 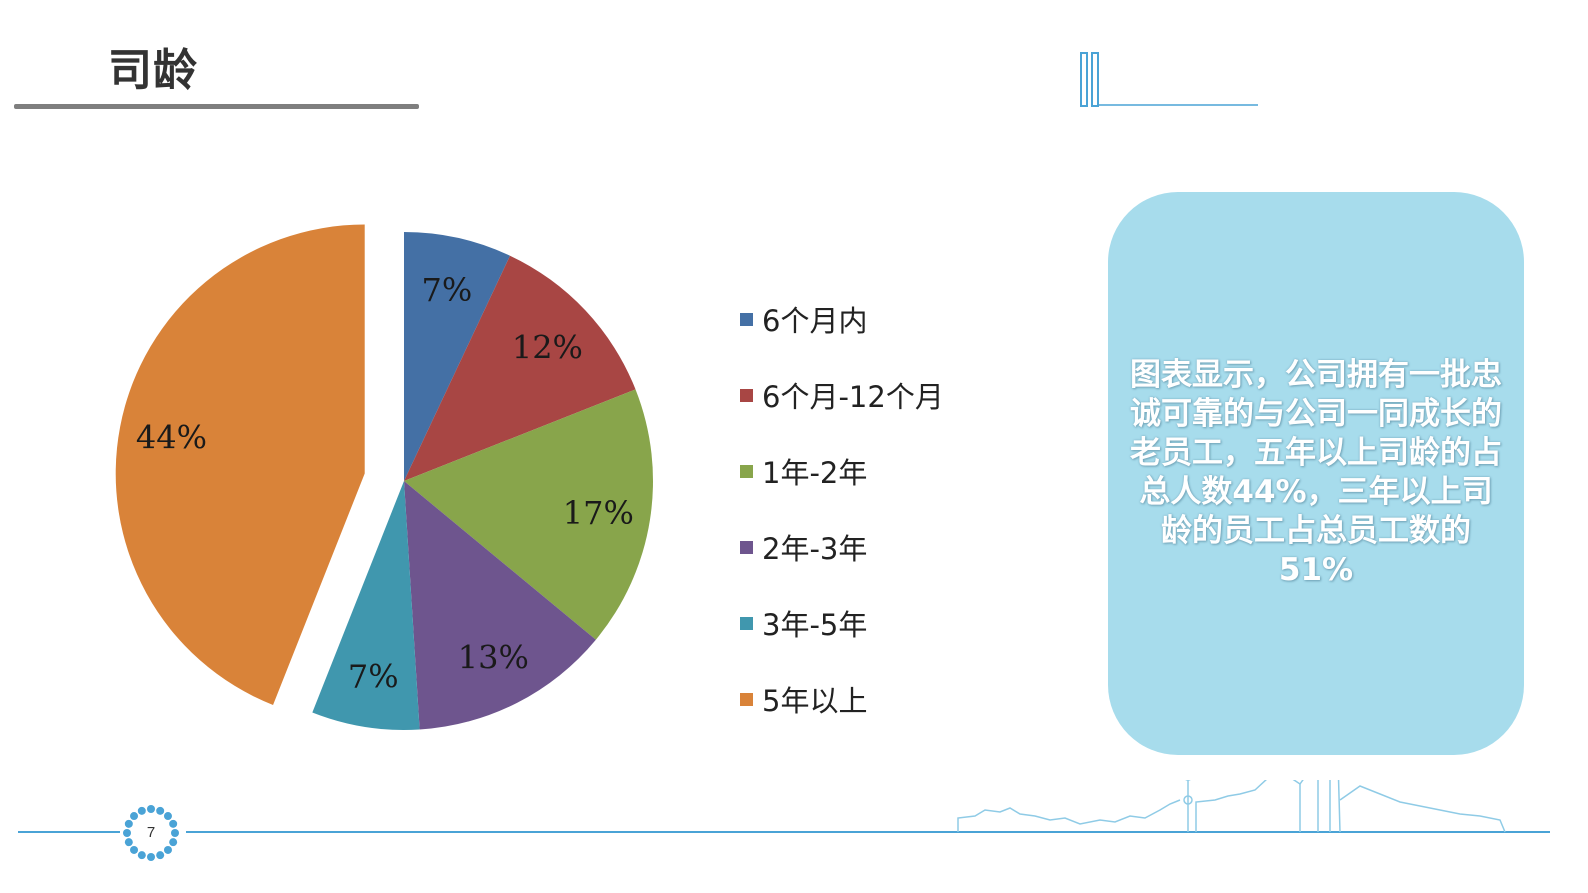 I want to click on page-title: 司龄, so click(x=153, y=70).